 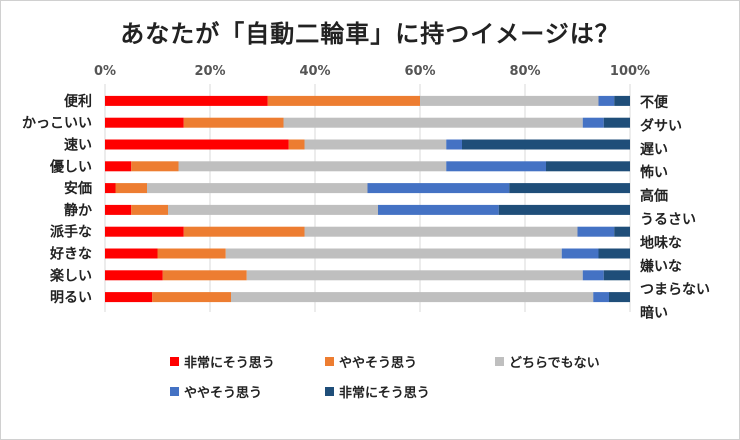 I want to click on category-label: 静か, so click(x=78, y=210).